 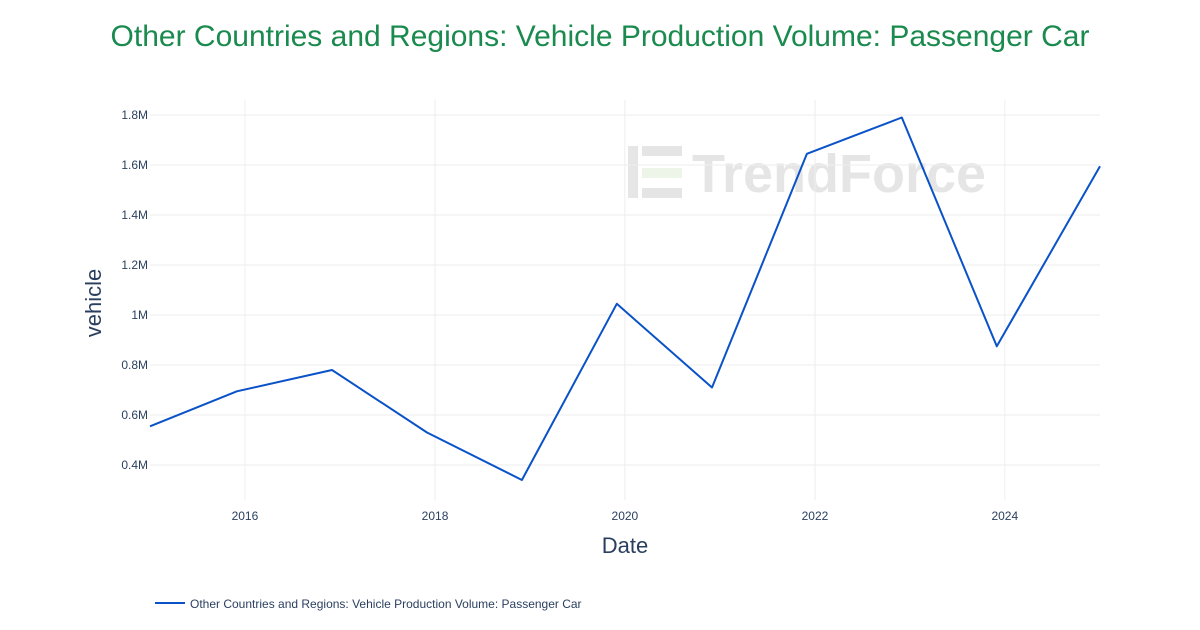 I want to click on x-axis-title: Date, so click(x=625, y=545).